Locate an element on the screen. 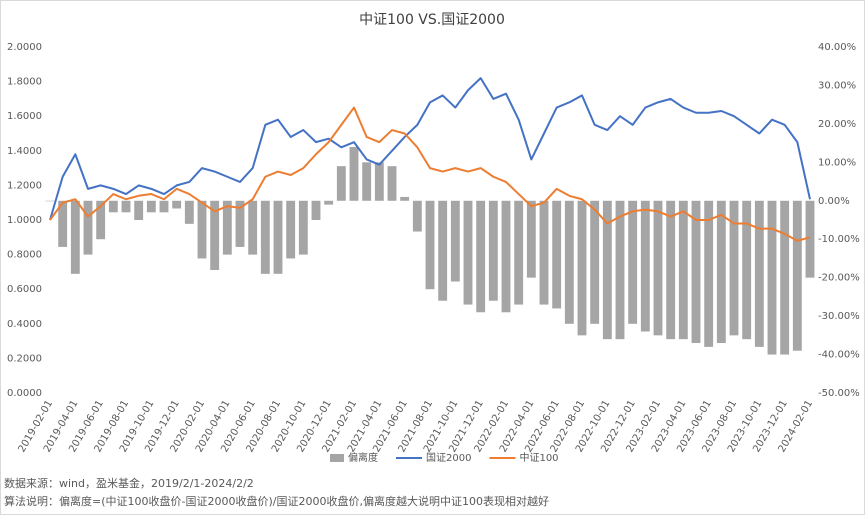 Image resolution: width=865 pixels, height=515 pixels. y-tick-label: 1.2000 is located at coordinates (24, 185).